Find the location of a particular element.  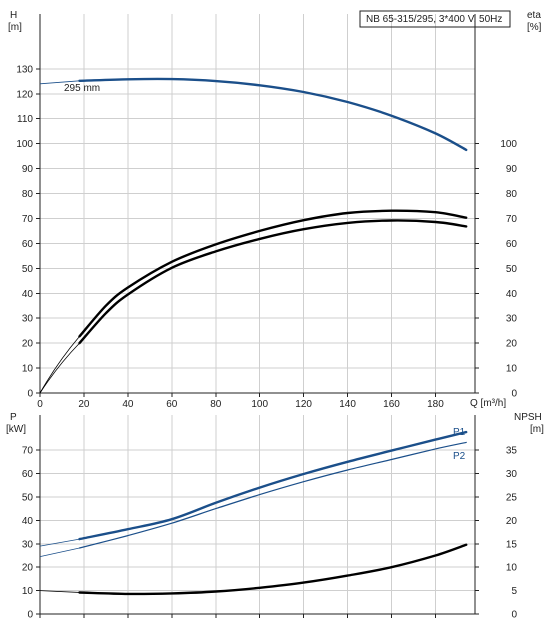

impeller-diameter-annotation: 295 mm is located at coordinates (82, 88).